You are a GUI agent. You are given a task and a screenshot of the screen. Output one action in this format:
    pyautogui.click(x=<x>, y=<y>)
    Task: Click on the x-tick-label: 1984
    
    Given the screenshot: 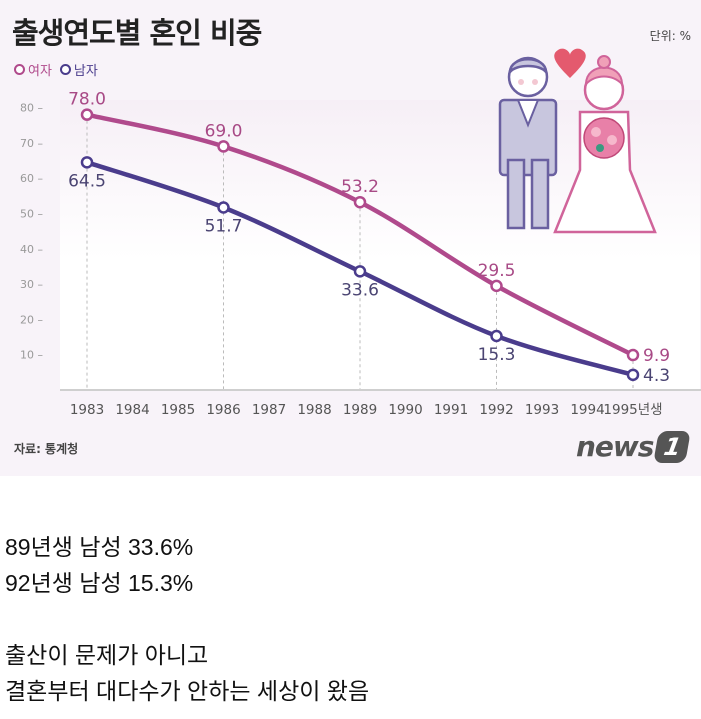 What is the action you would take?
    pyautogui.click(x=132, y=410)
    